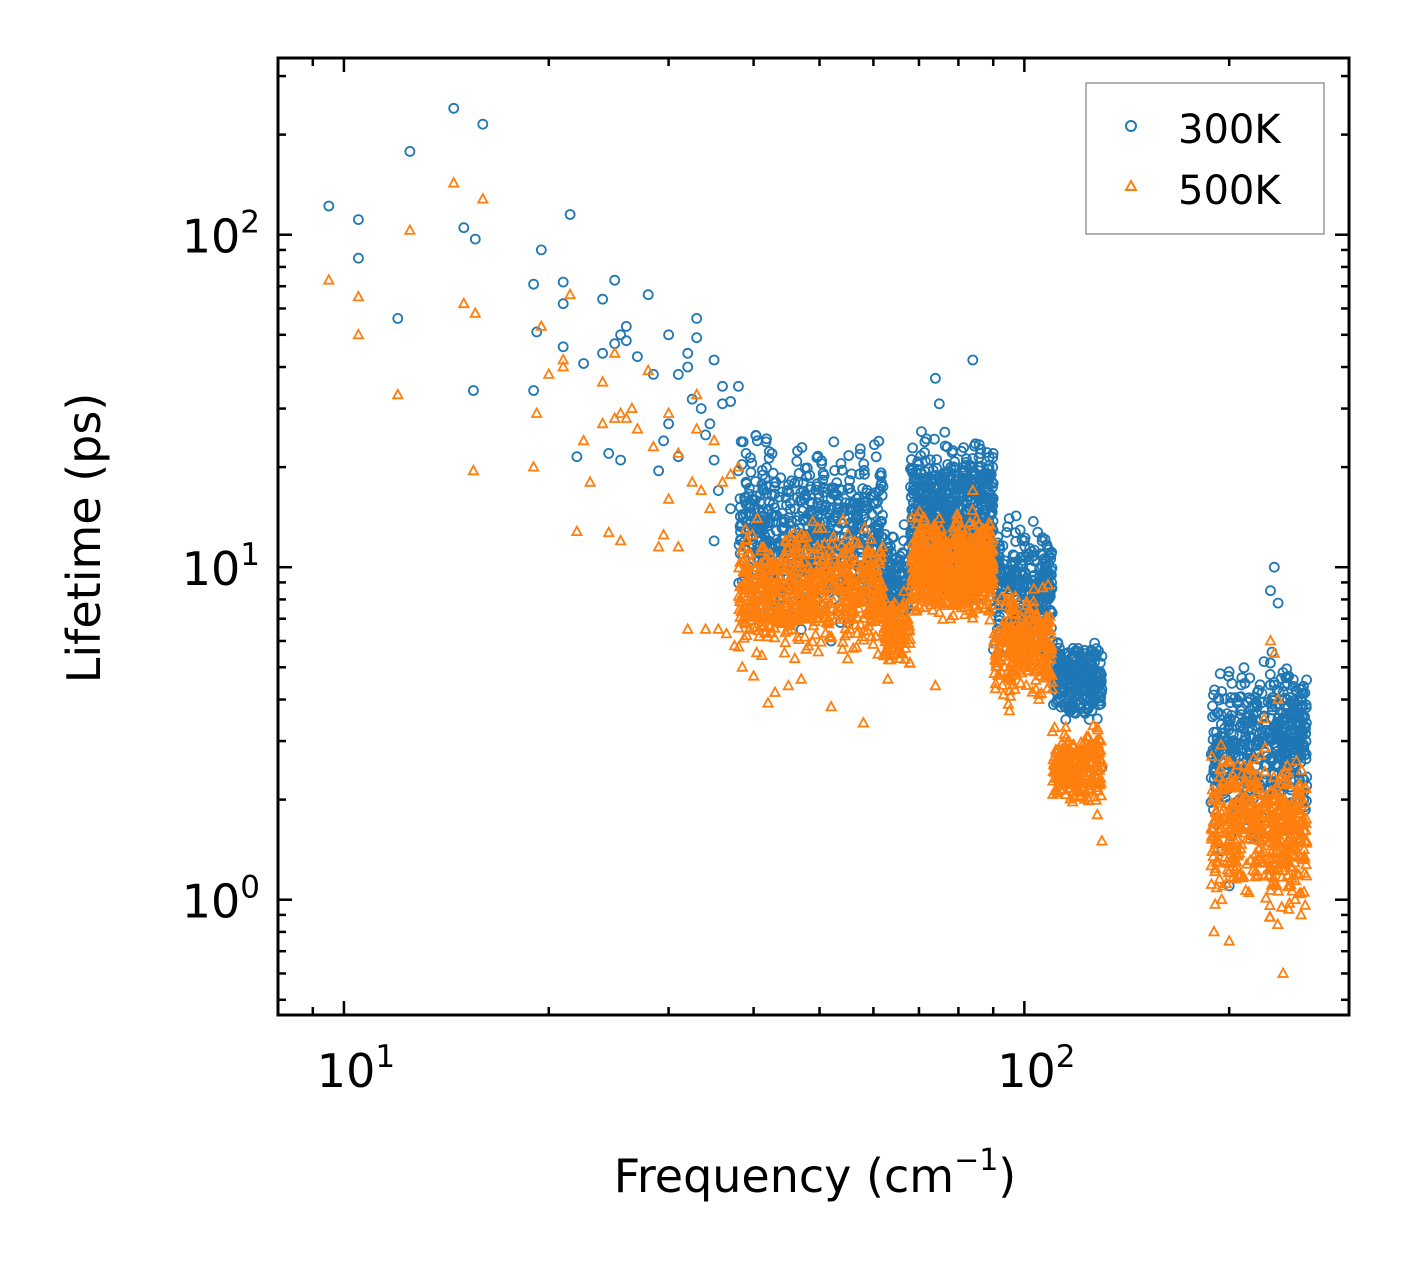  I want to click on point-300k-2068, so click(1070, 708).